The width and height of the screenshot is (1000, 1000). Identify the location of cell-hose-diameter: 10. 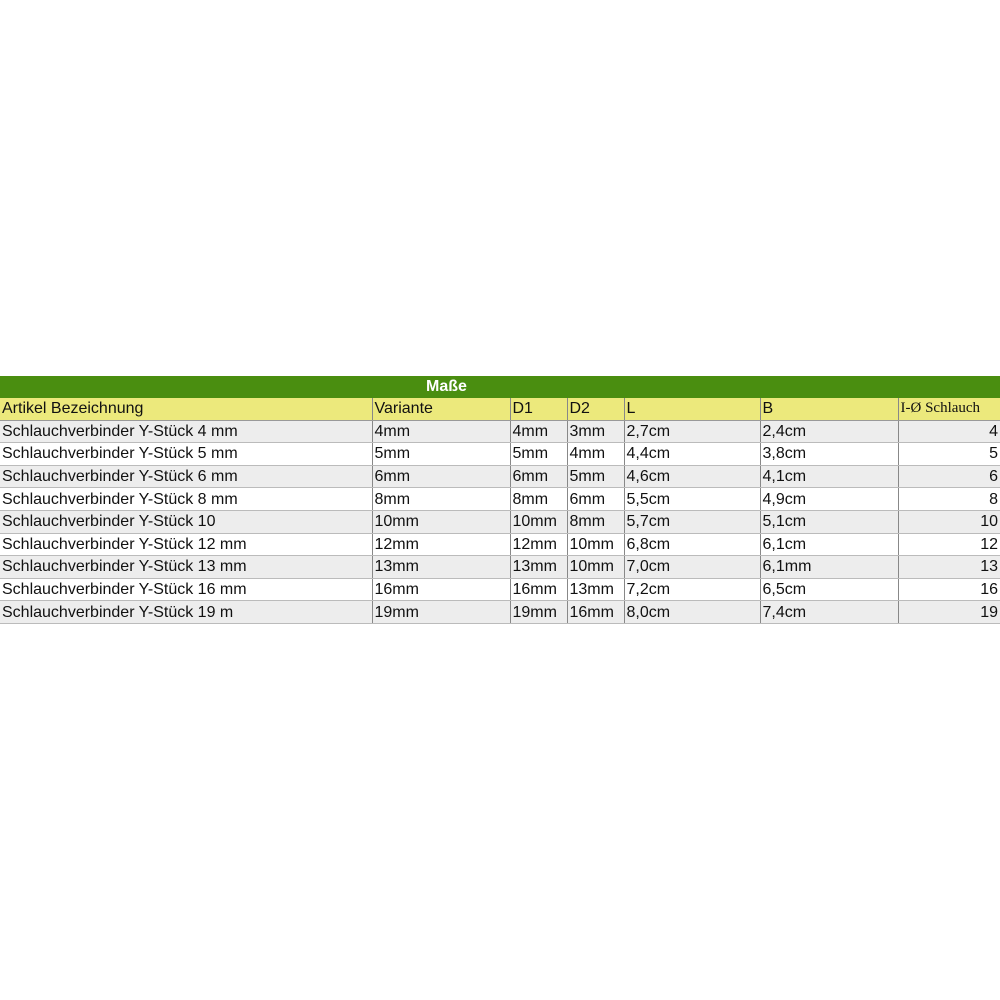
(949, 522).